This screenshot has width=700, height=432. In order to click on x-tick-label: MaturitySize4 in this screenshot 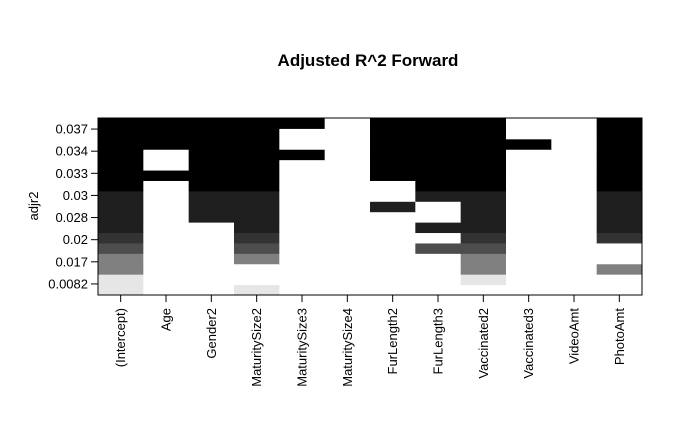, I will do `click(347, 347)`.